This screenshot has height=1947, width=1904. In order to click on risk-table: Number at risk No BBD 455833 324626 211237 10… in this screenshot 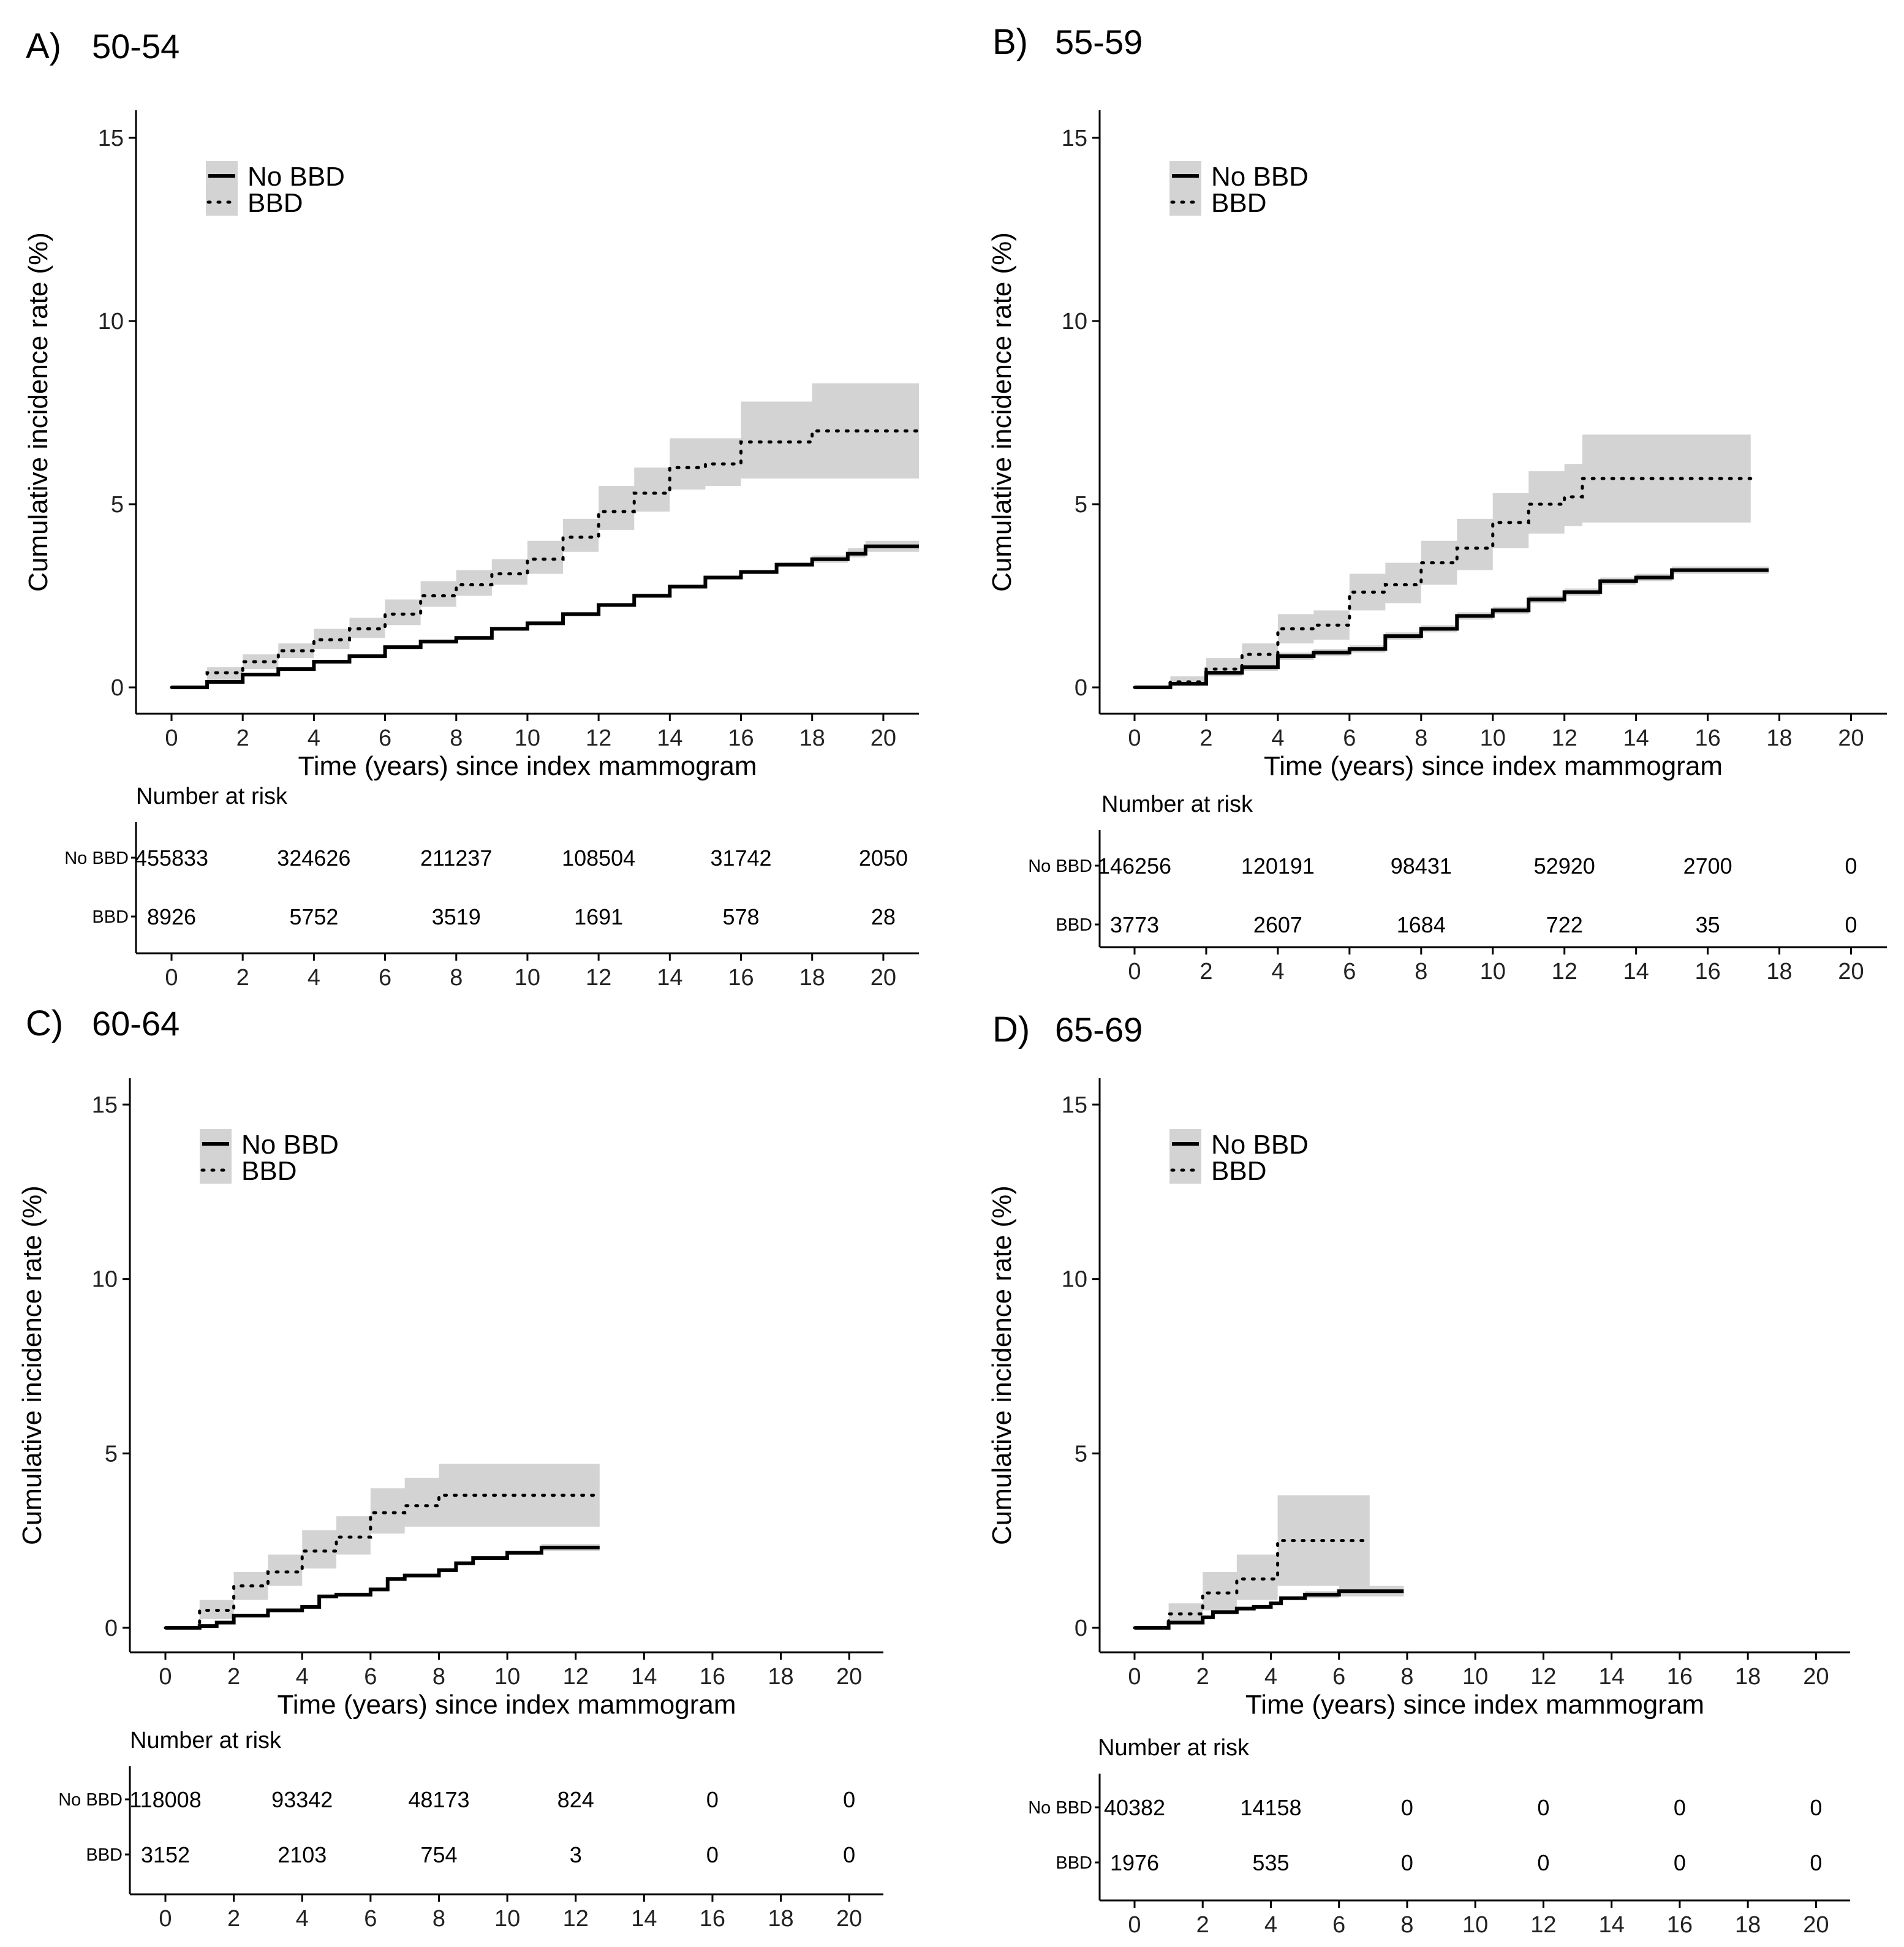, I will do `click(491, 888)`.